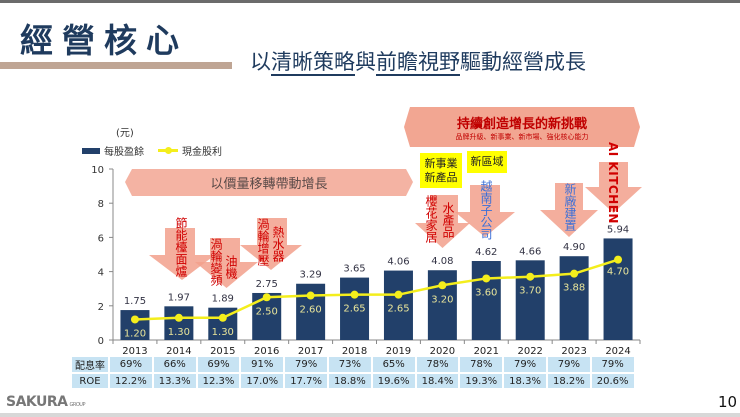 The width and height of the screenshot is (740, 417). Describe the element at coordinates (349, 364) in the screenshot. I see `table-cell: 73%` at that location.